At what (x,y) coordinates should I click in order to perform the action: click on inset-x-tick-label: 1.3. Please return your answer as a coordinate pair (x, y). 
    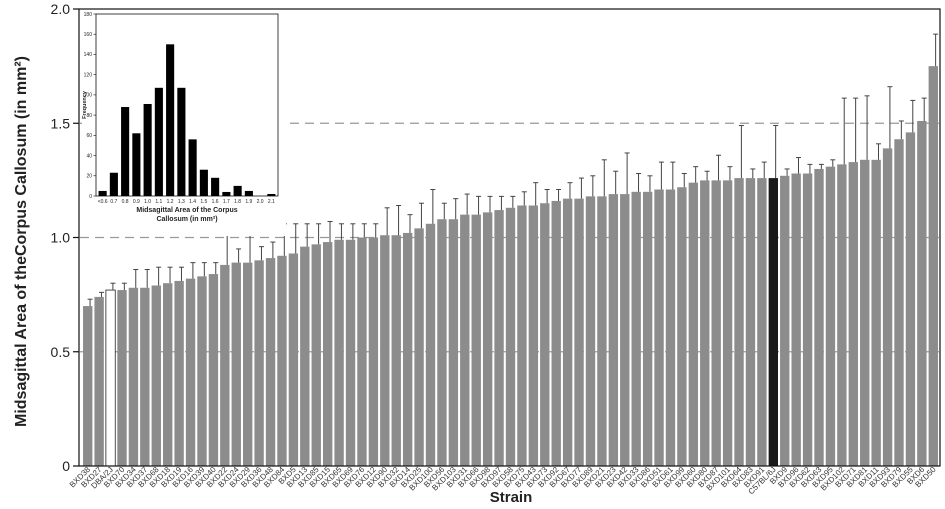
    Looking at the image, I should click on (181, 202).